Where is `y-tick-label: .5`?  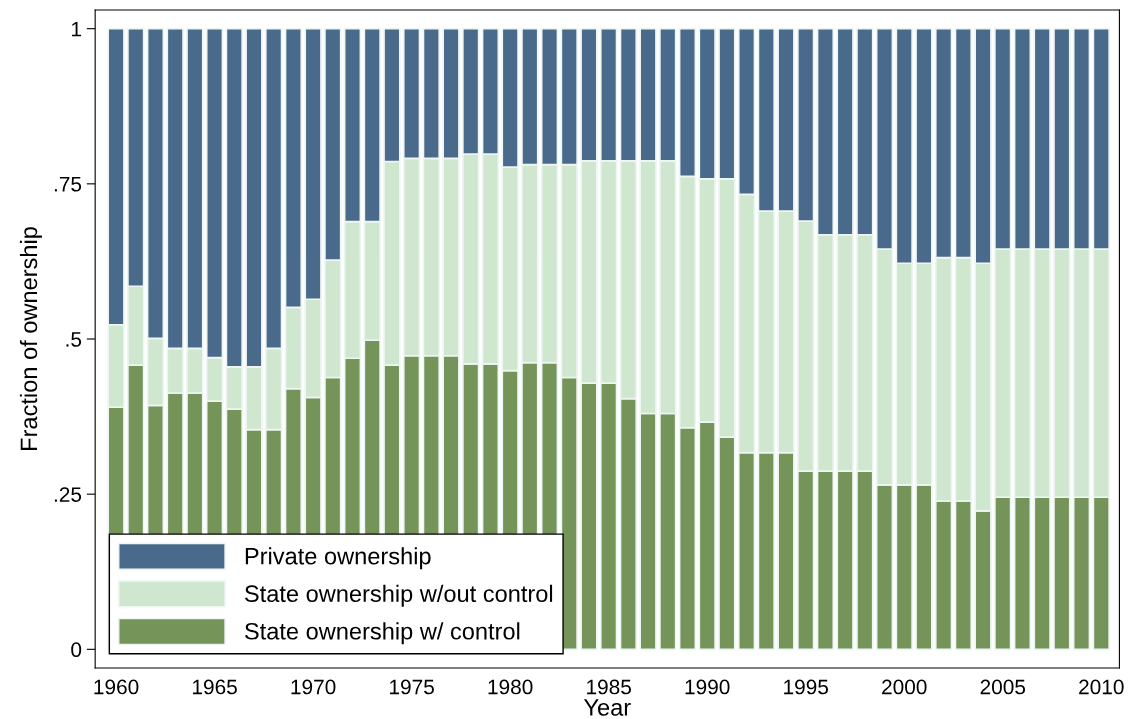
y-tick-label: .5 is located at coordinates (74, 339).